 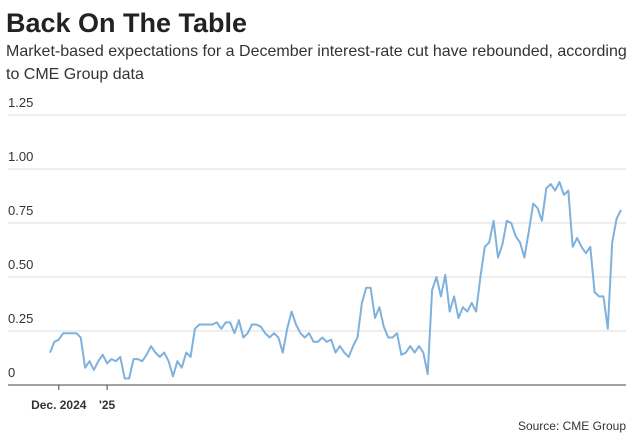 What do you see at coordinates (59, 405) in the screenshot?
I see `x-tick-label: Dec. 2024` at bounding box center [59, 405].